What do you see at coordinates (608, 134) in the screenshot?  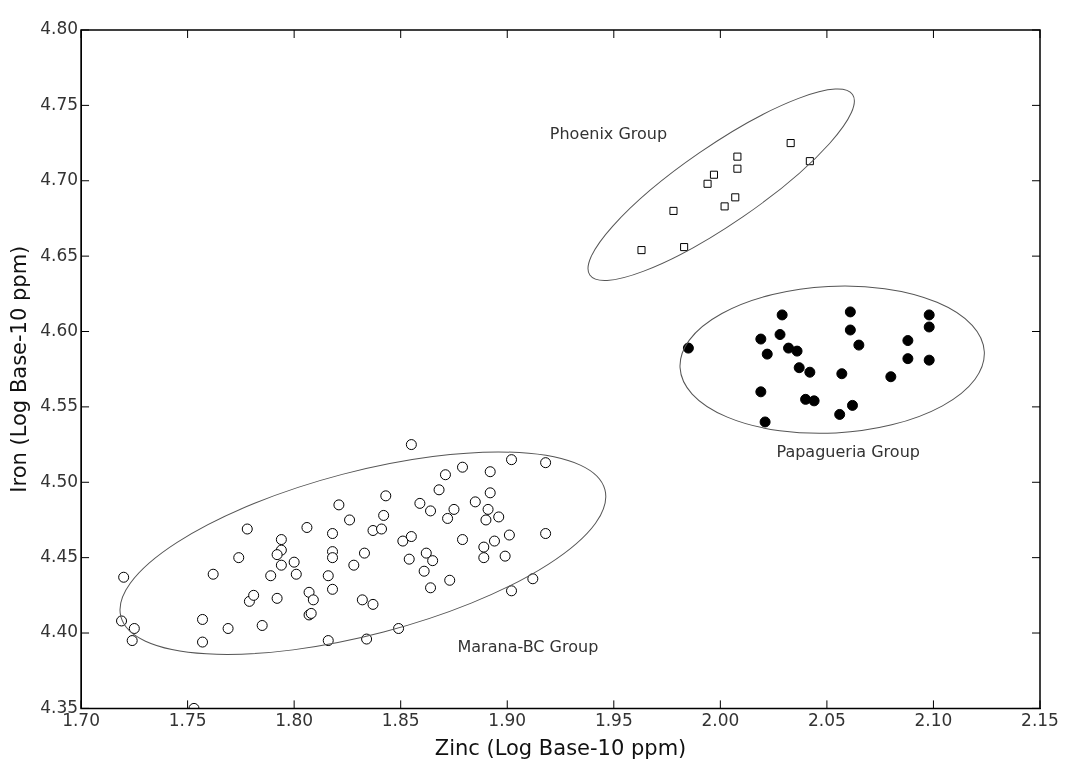 I see `annotation: Phoenix Group` at bounding box center [608, 134].